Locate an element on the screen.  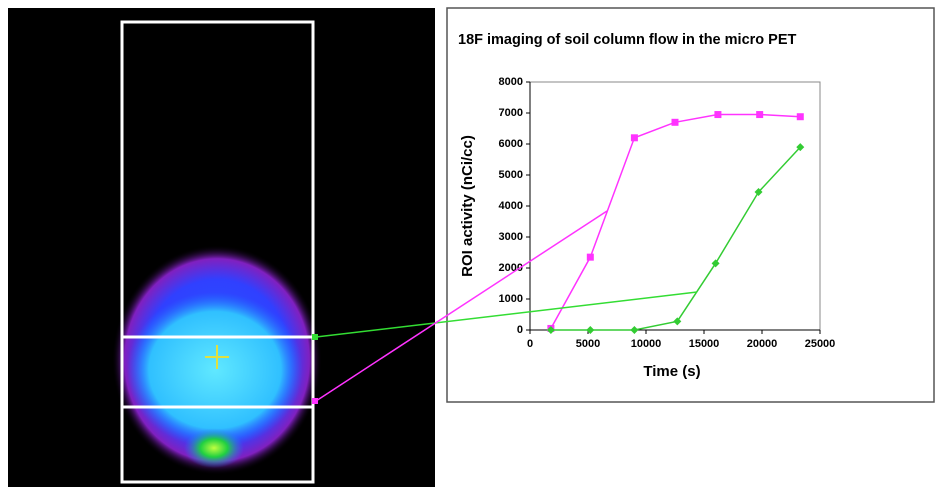
x-tick-label: 15000 is located at coordinates (704, 344).